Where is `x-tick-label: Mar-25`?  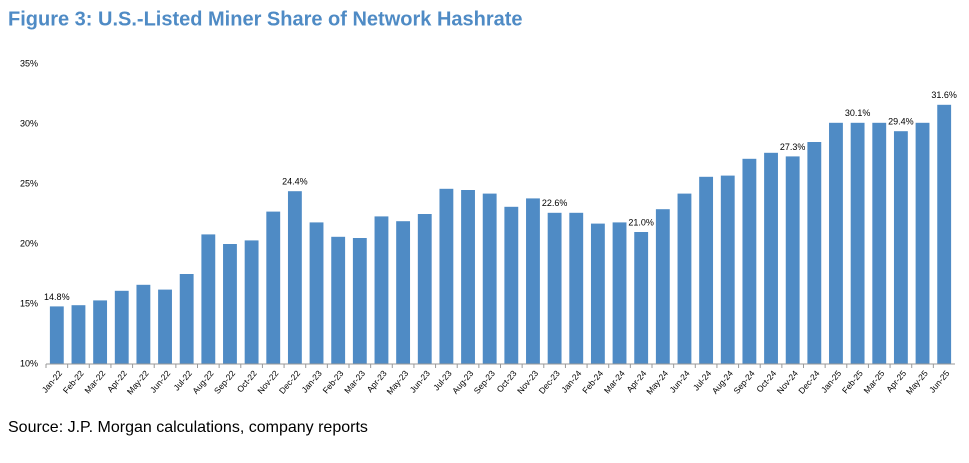
x-tick-label: Mar-25 is located at coordinates (874, 381).